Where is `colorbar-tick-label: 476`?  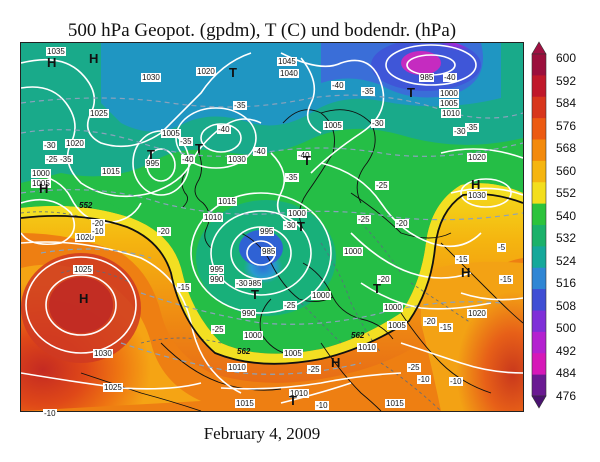
colorbar-tick-label: 476 is located at coordinates (566, 396).